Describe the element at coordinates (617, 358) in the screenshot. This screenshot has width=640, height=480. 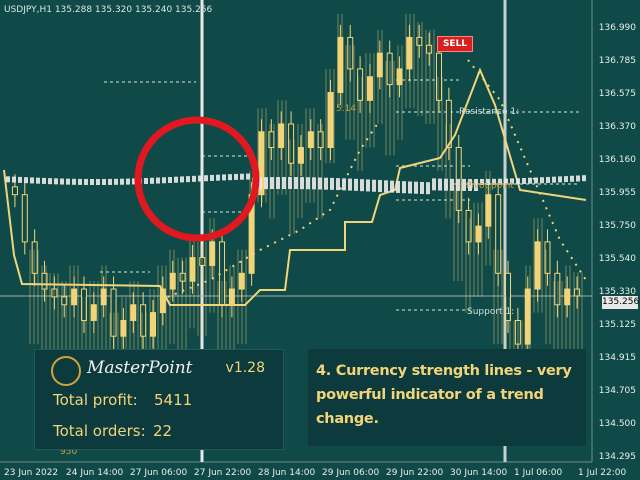
I see `price-tick: 134.915` at that location.